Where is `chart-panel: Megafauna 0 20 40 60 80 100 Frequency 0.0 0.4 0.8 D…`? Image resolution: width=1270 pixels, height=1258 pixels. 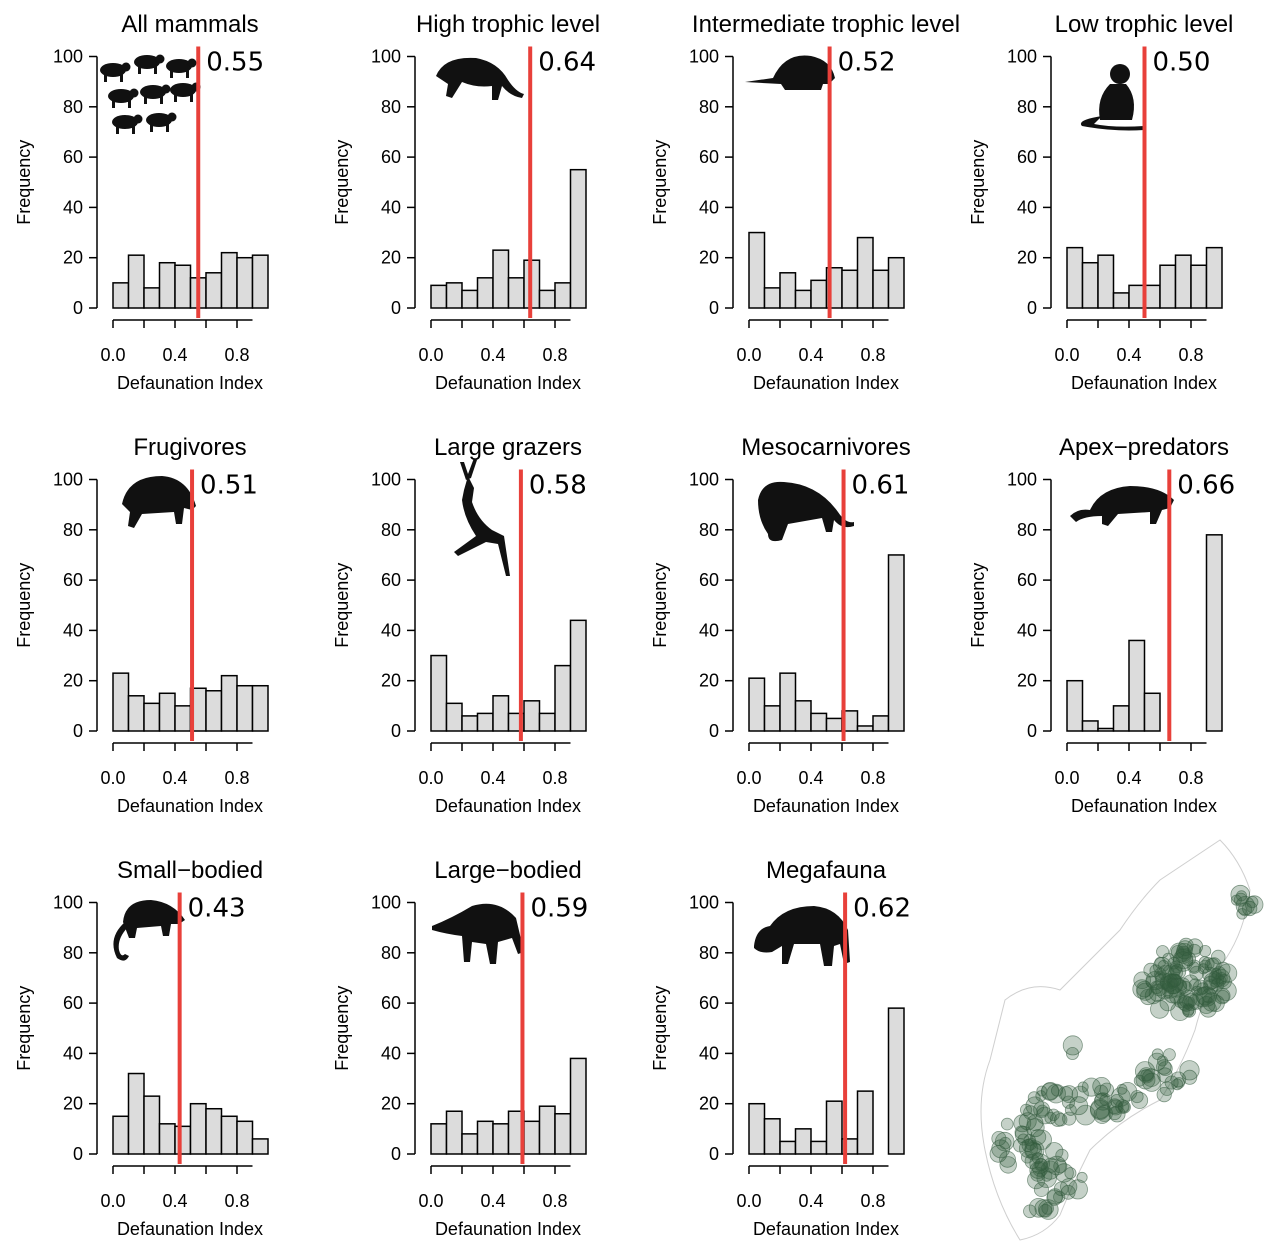
chart-panel: Megafauna 0 20 40 60 80 100 Frequency 0.0 0.4 0.8 D… is located at coordinates (780, 1048).